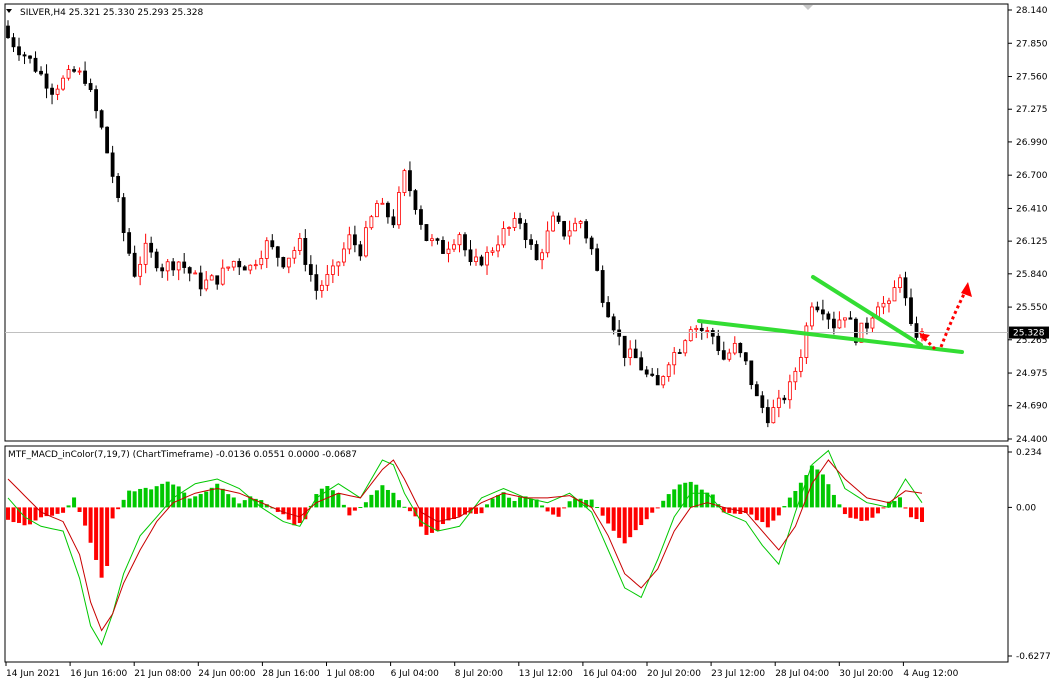  What do you see at coordinates (1033, 657) in the screenshot?
I see `ind-y-tick-label: -0.6277` at bounding box center [1033, 657].